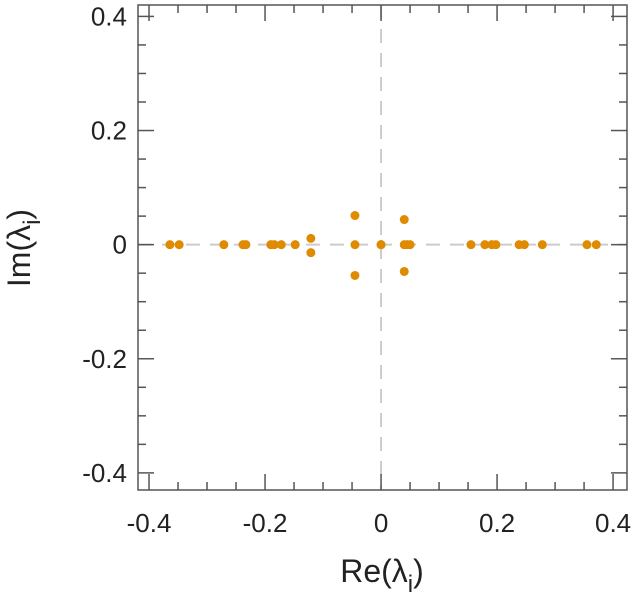 The height and width of the screenshot is (605, 637). I want to click on x-tick-label: 0.2, so click(497, 523).